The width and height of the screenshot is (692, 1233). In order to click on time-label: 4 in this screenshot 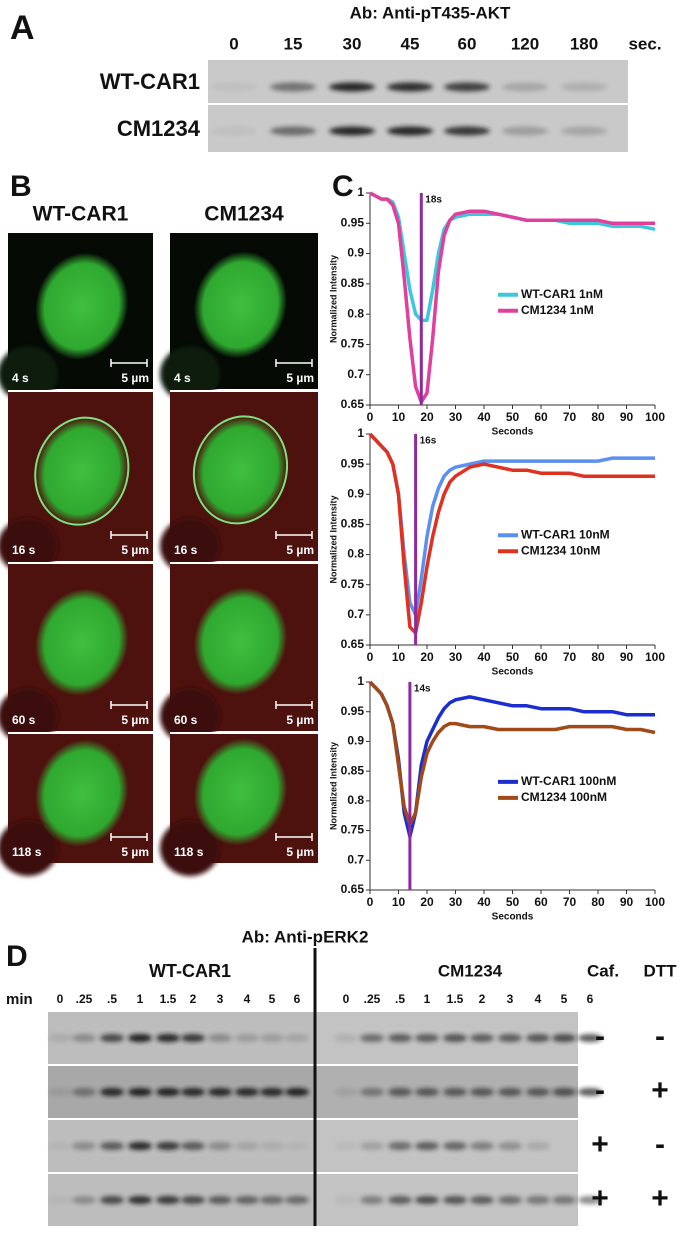, I will do `click(538, 999)`.